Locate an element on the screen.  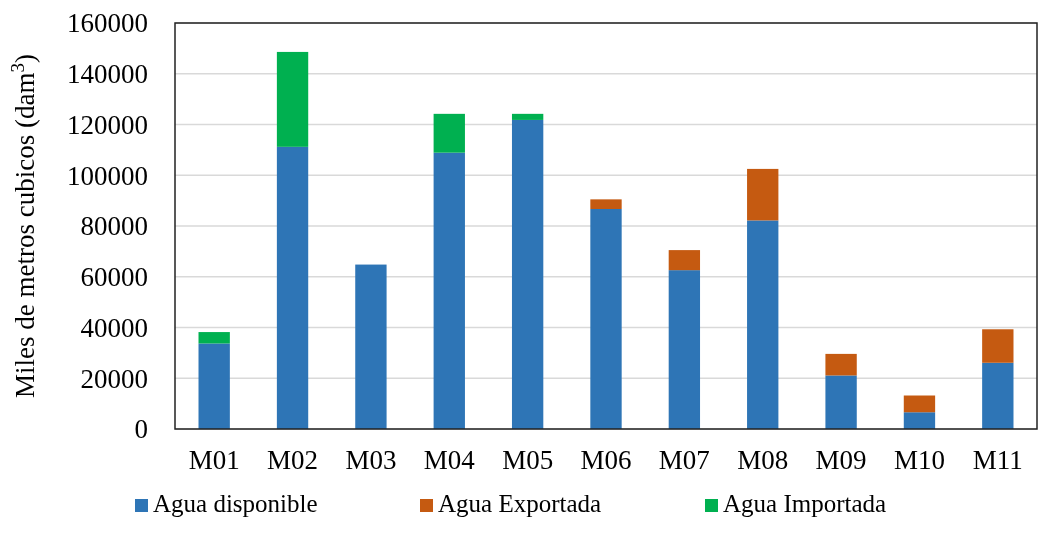
y-tick-label: 80000 is located at coordinates (114, 226).